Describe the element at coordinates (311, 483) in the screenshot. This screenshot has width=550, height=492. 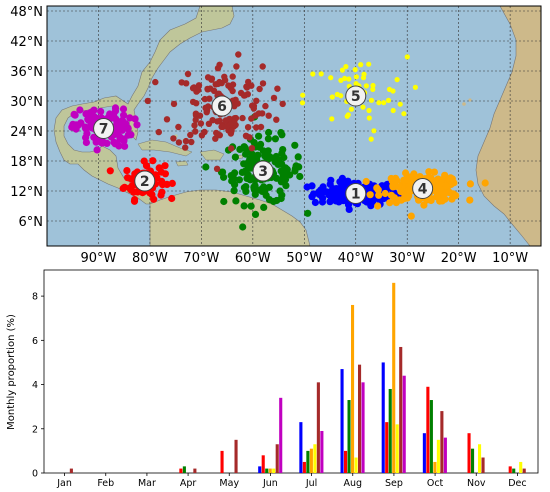
I see `x-tick-label: Jul` at that location.